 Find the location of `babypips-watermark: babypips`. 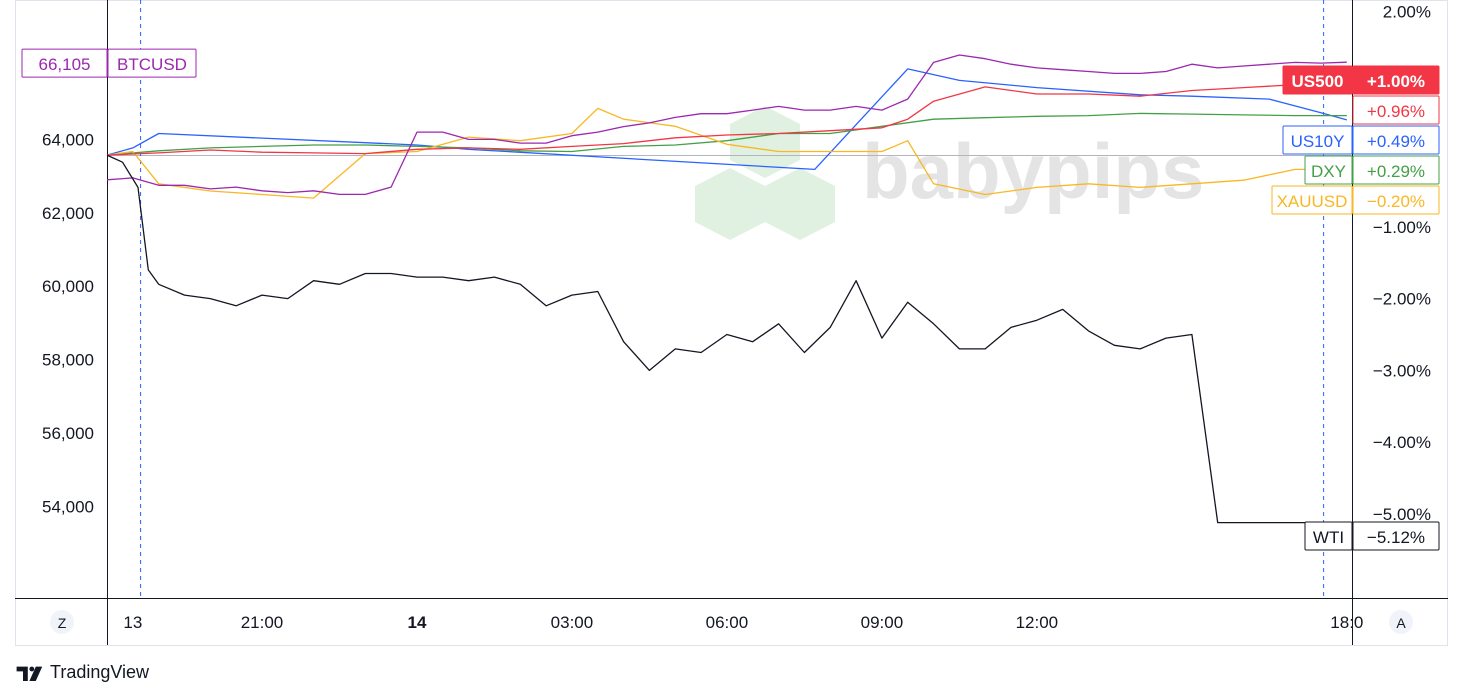

babypips-watermark: babypips is located at coordinates (949, 173).